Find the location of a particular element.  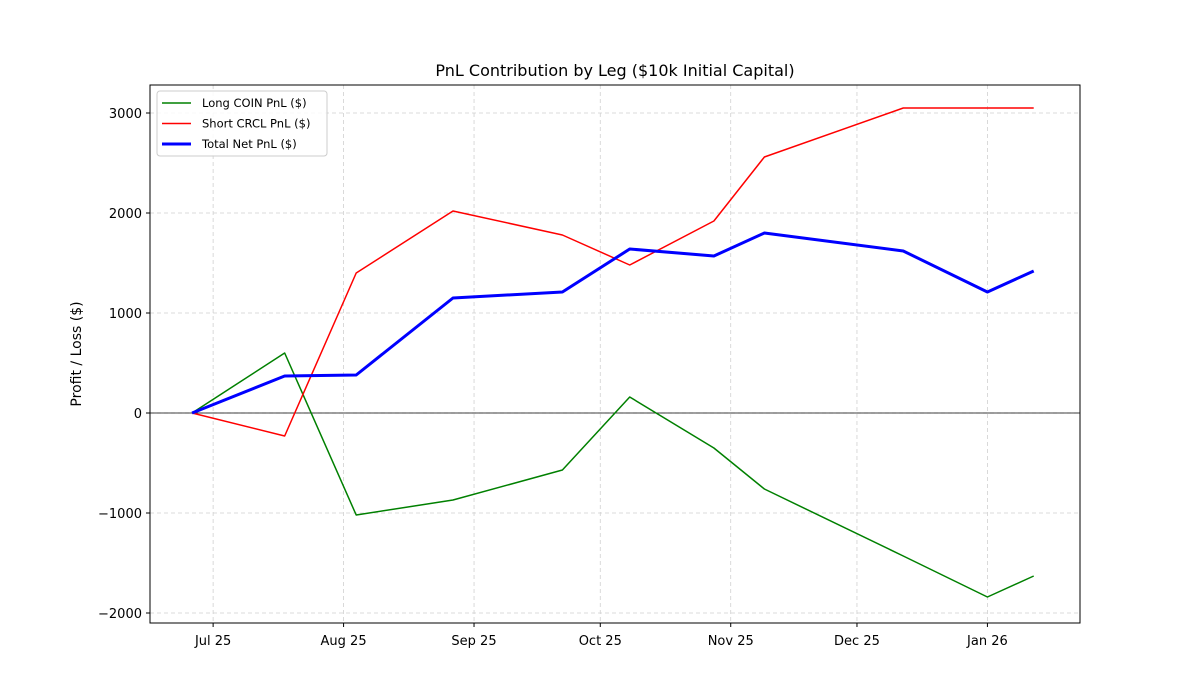

x-tick-label: Jul 25 is located at coordinates (212, 641).